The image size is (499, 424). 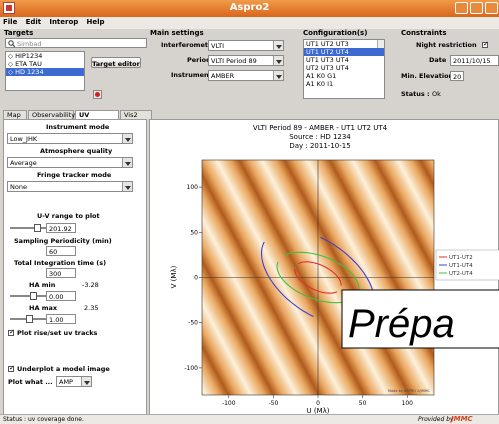 I want to click on menu-bar: File Edit Interop Help, so click(x=249, y=23).